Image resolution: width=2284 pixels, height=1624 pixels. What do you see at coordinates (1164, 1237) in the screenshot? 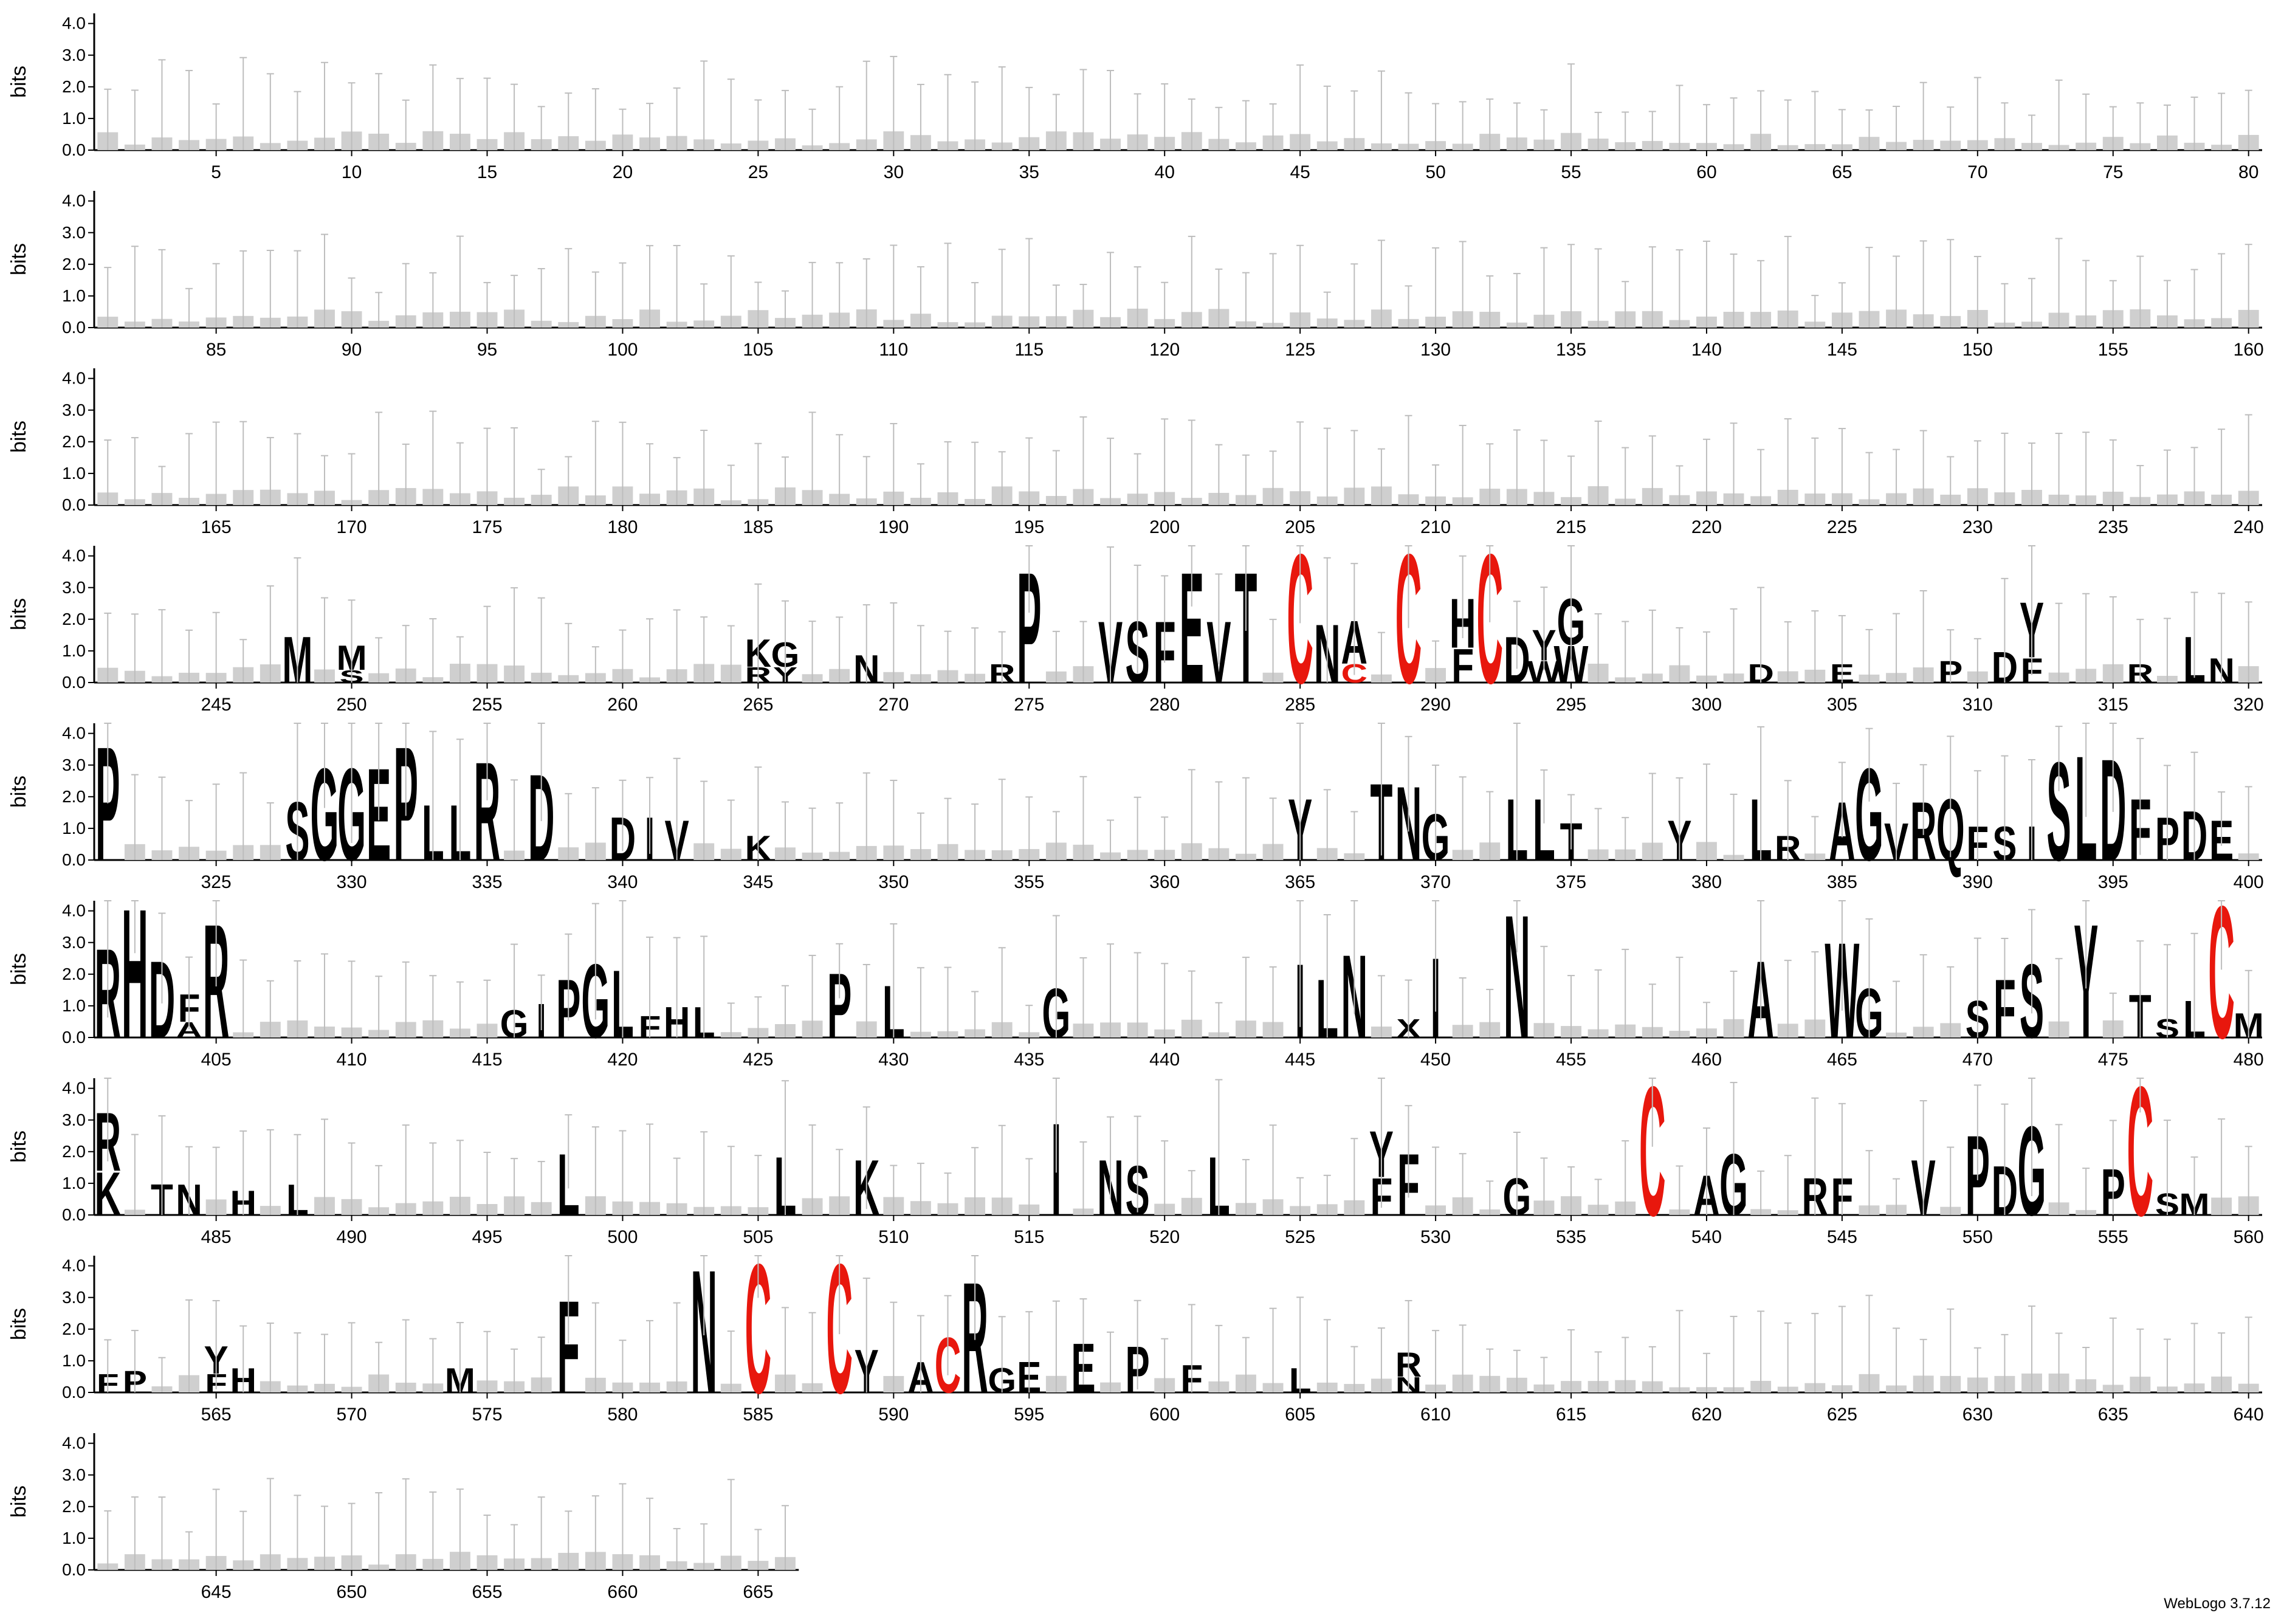
I see `x-tick-label: 520` at bounding box center [1164, 1237].